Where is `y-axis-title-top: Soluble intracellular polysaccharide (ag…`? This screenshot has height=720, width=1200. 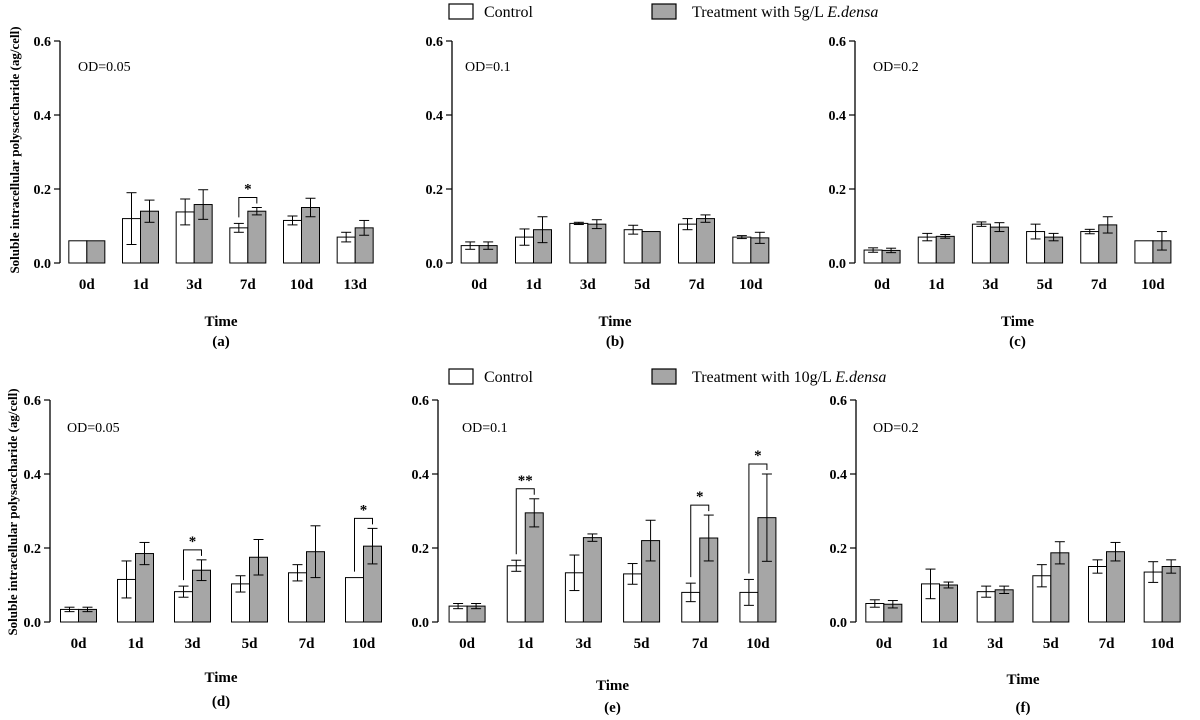 y-axis-title-top: Soluble intracellular polysaccharide (ag… is located at coordinates (14, 149).